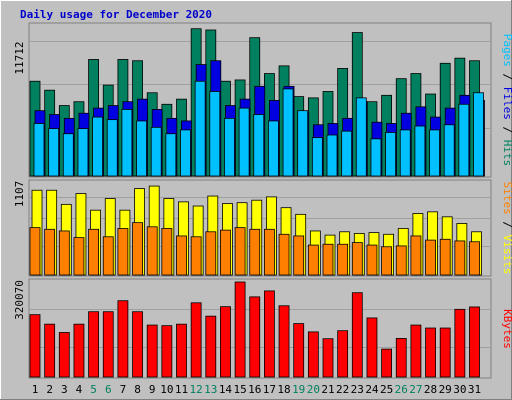  Describe the element at coordinates (445, 389) in the screenshot. I see `x-label-day-29: 29` at that location.